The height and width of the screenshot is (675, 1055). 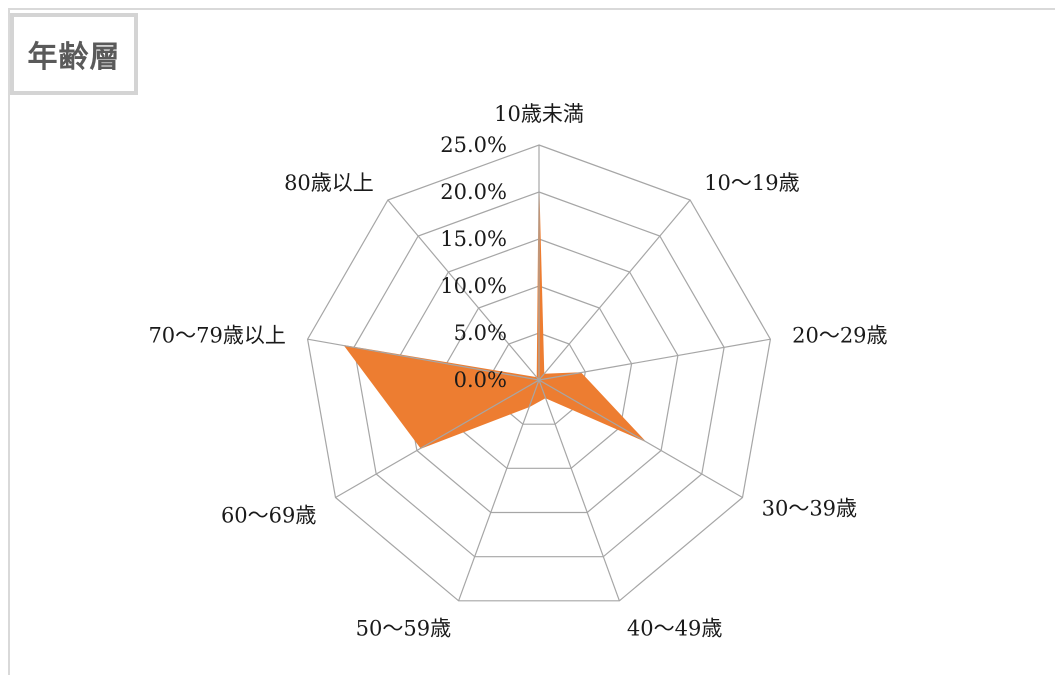 What do you see at coordinates (473, 145) in the screenshot?
I see `tick-label: 25.0%` at bounding box center [473, 145].